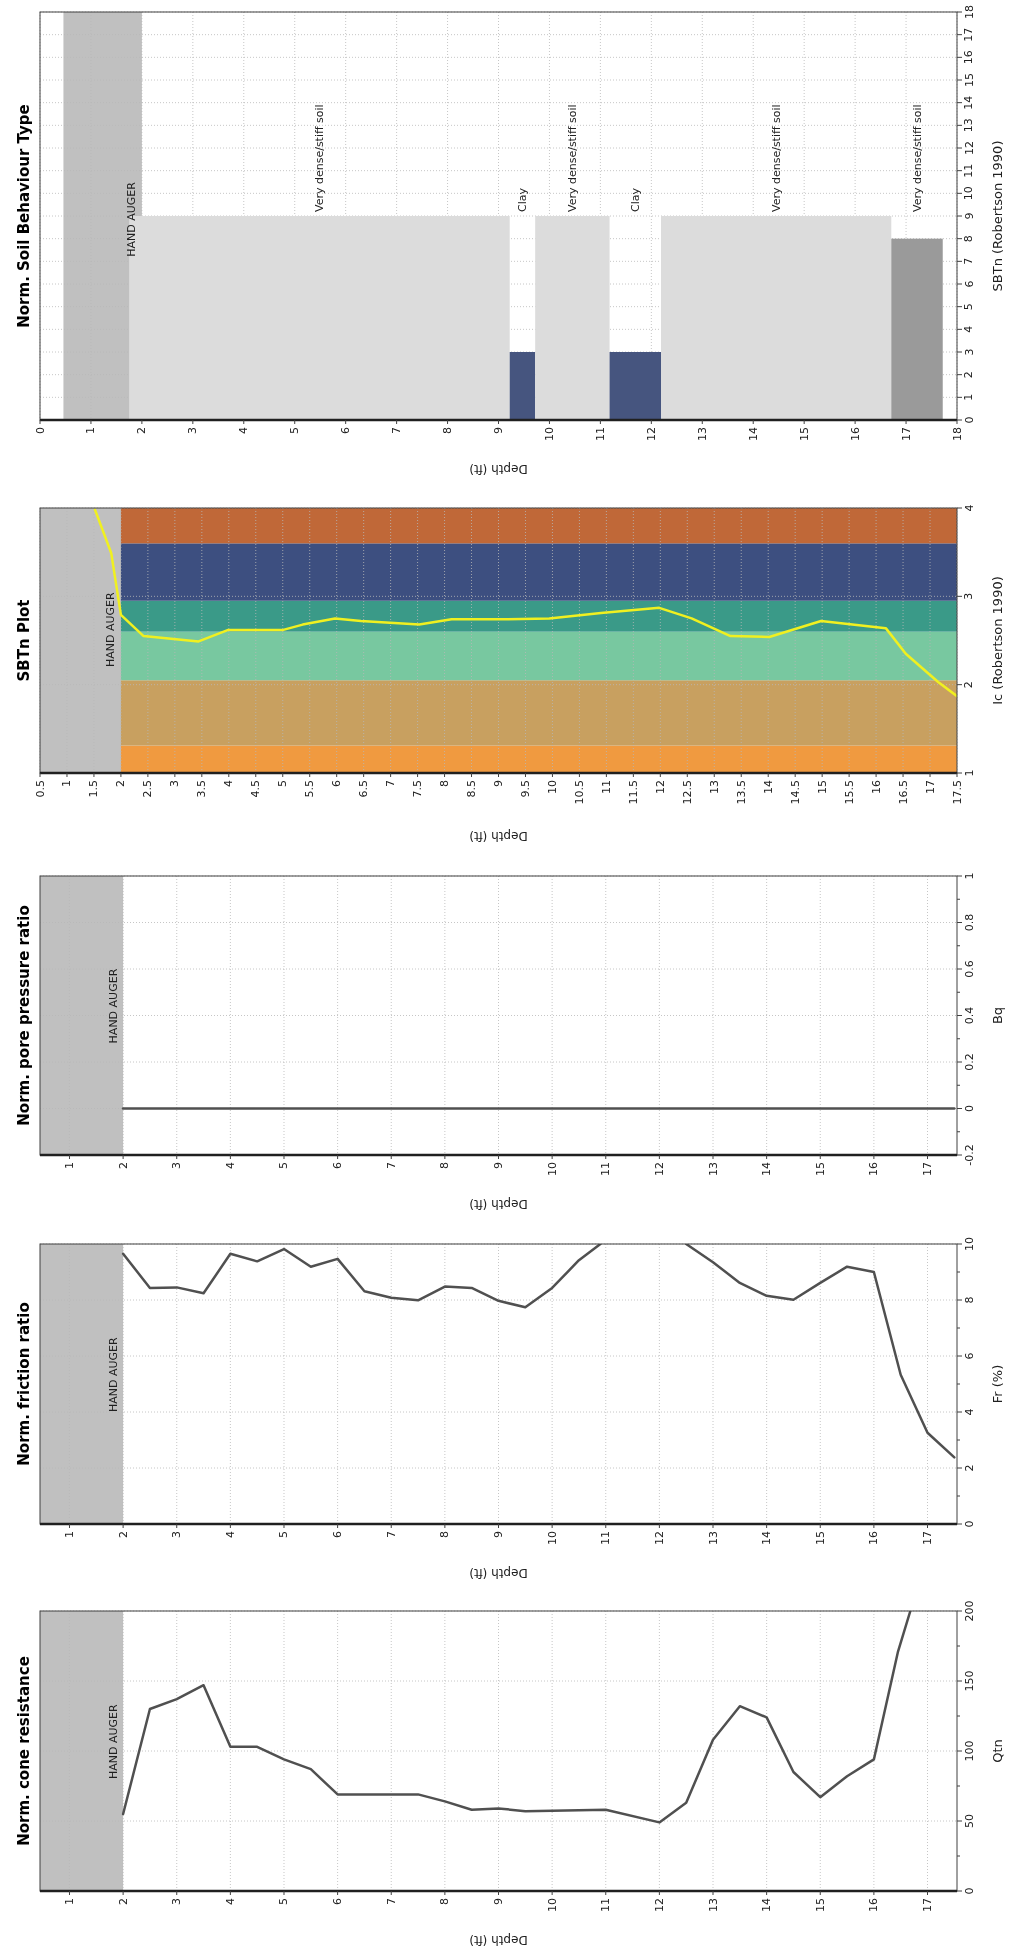 The height and width of the screenshot is (1959, 1011). Describe the element at coordinates (284, 1534) in the screenshot. I see `x-tick-label: 5` at that location.